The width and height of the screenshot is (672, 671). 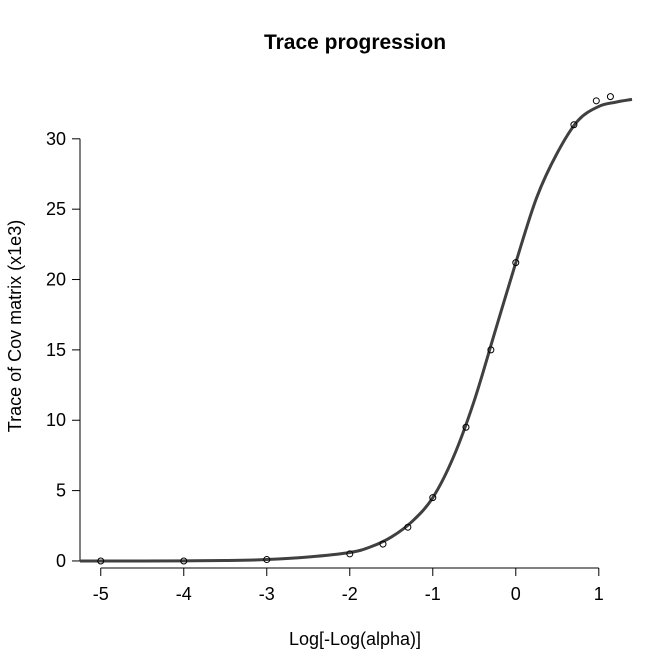 I want to click on x-tick-label: -2, so click(x=350, y=594).